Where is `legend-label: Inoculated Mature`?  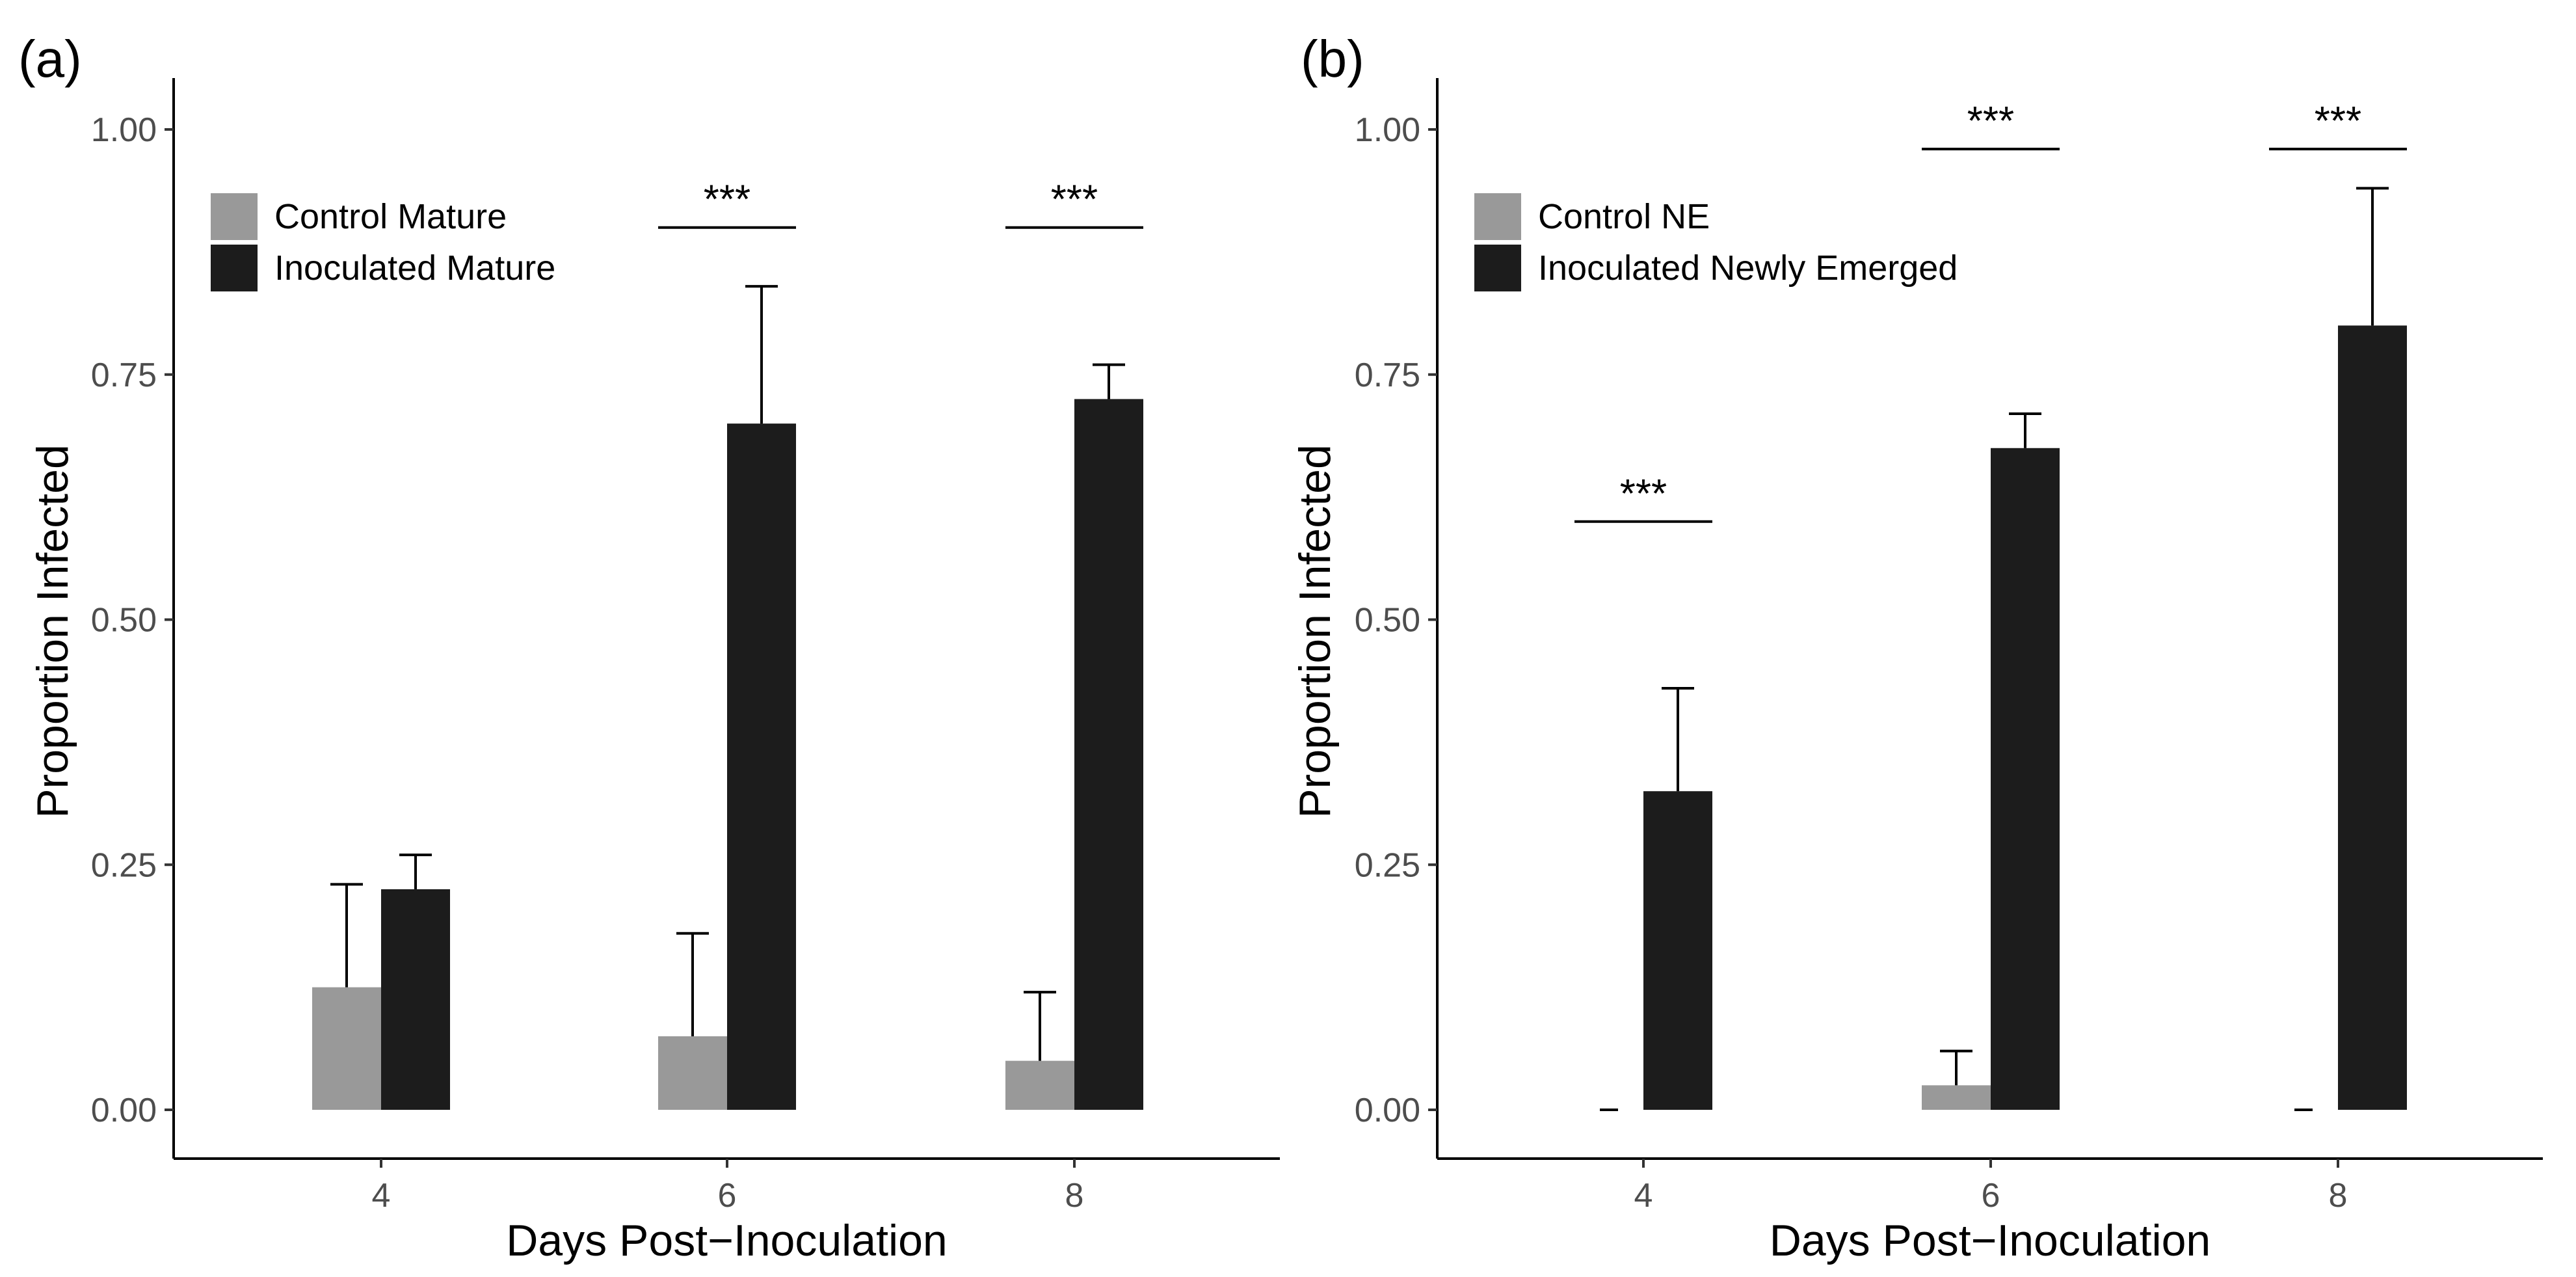 legend-label: Inoculated Mature is located at coordinates (415, 268).